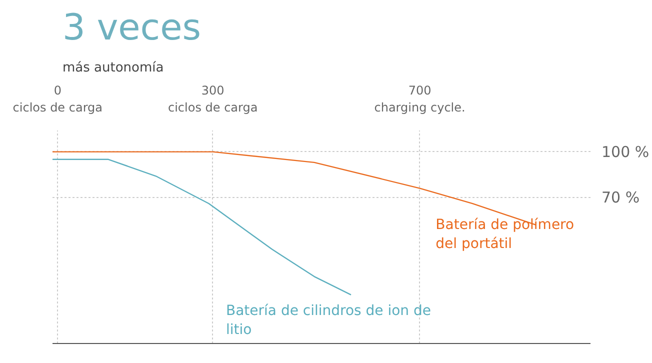 This screenshot has width=652, height=363. I want to click on chart-title: 3 veces, so click(131, 28).